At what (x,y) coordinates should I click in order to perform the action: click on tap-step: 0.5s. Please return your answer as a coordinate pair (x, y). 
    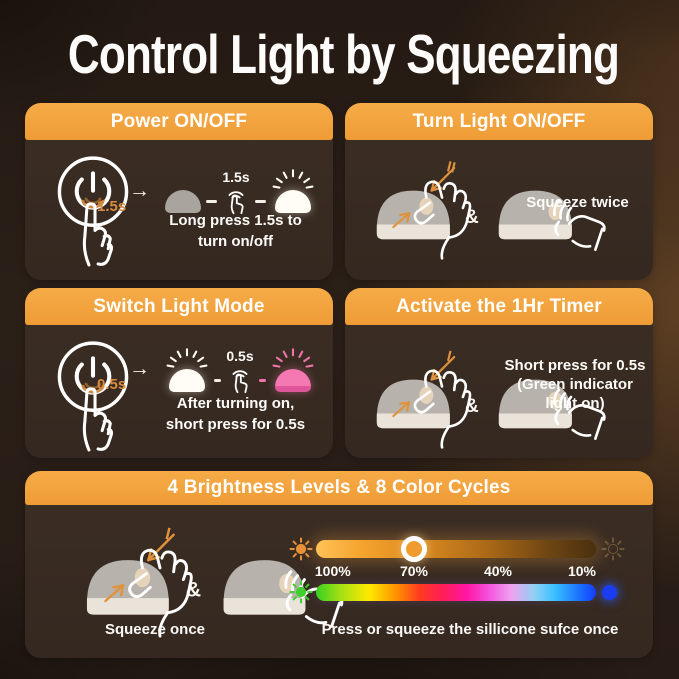
    Looking at the image, I should click on (240, 371).